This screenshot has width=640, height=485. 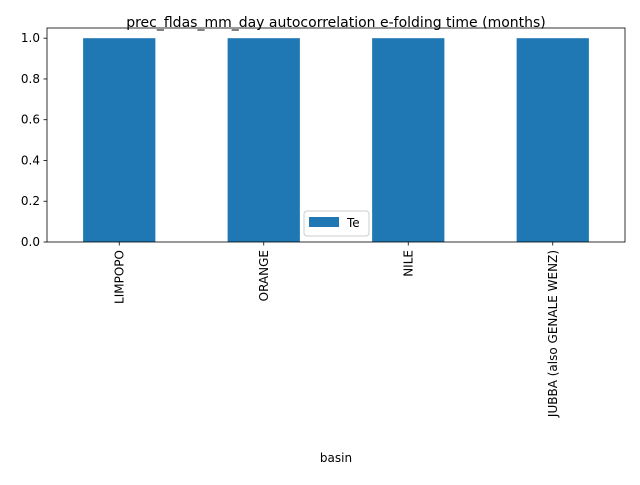 I want to click on x-axis-label: basin, so click(x=336, y=458).